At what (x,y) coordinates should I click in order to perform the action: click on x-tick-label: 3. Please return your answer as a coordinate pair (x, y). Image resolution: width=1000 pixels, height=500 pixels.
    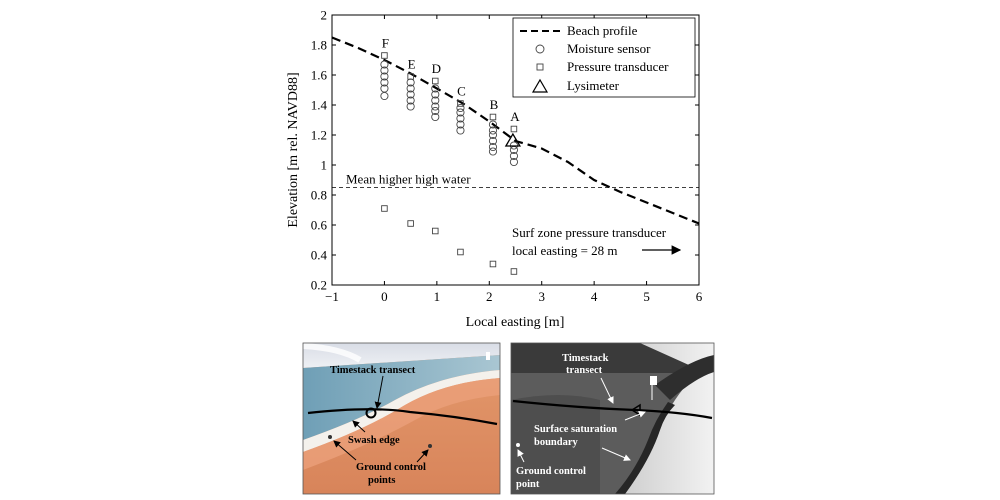
    Looking at the image, I should click on (541, 296).